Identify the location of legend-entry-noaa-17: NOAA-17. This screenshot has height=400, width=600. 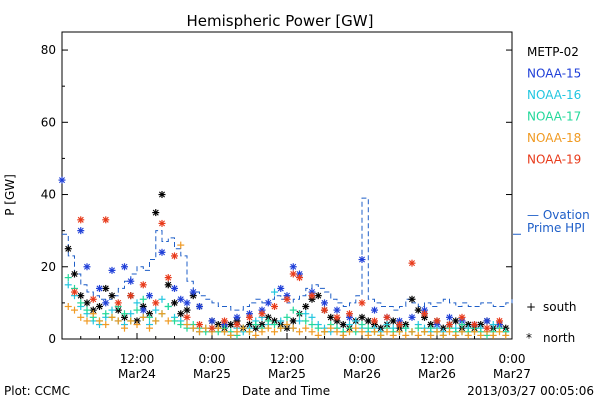
(554, 117).